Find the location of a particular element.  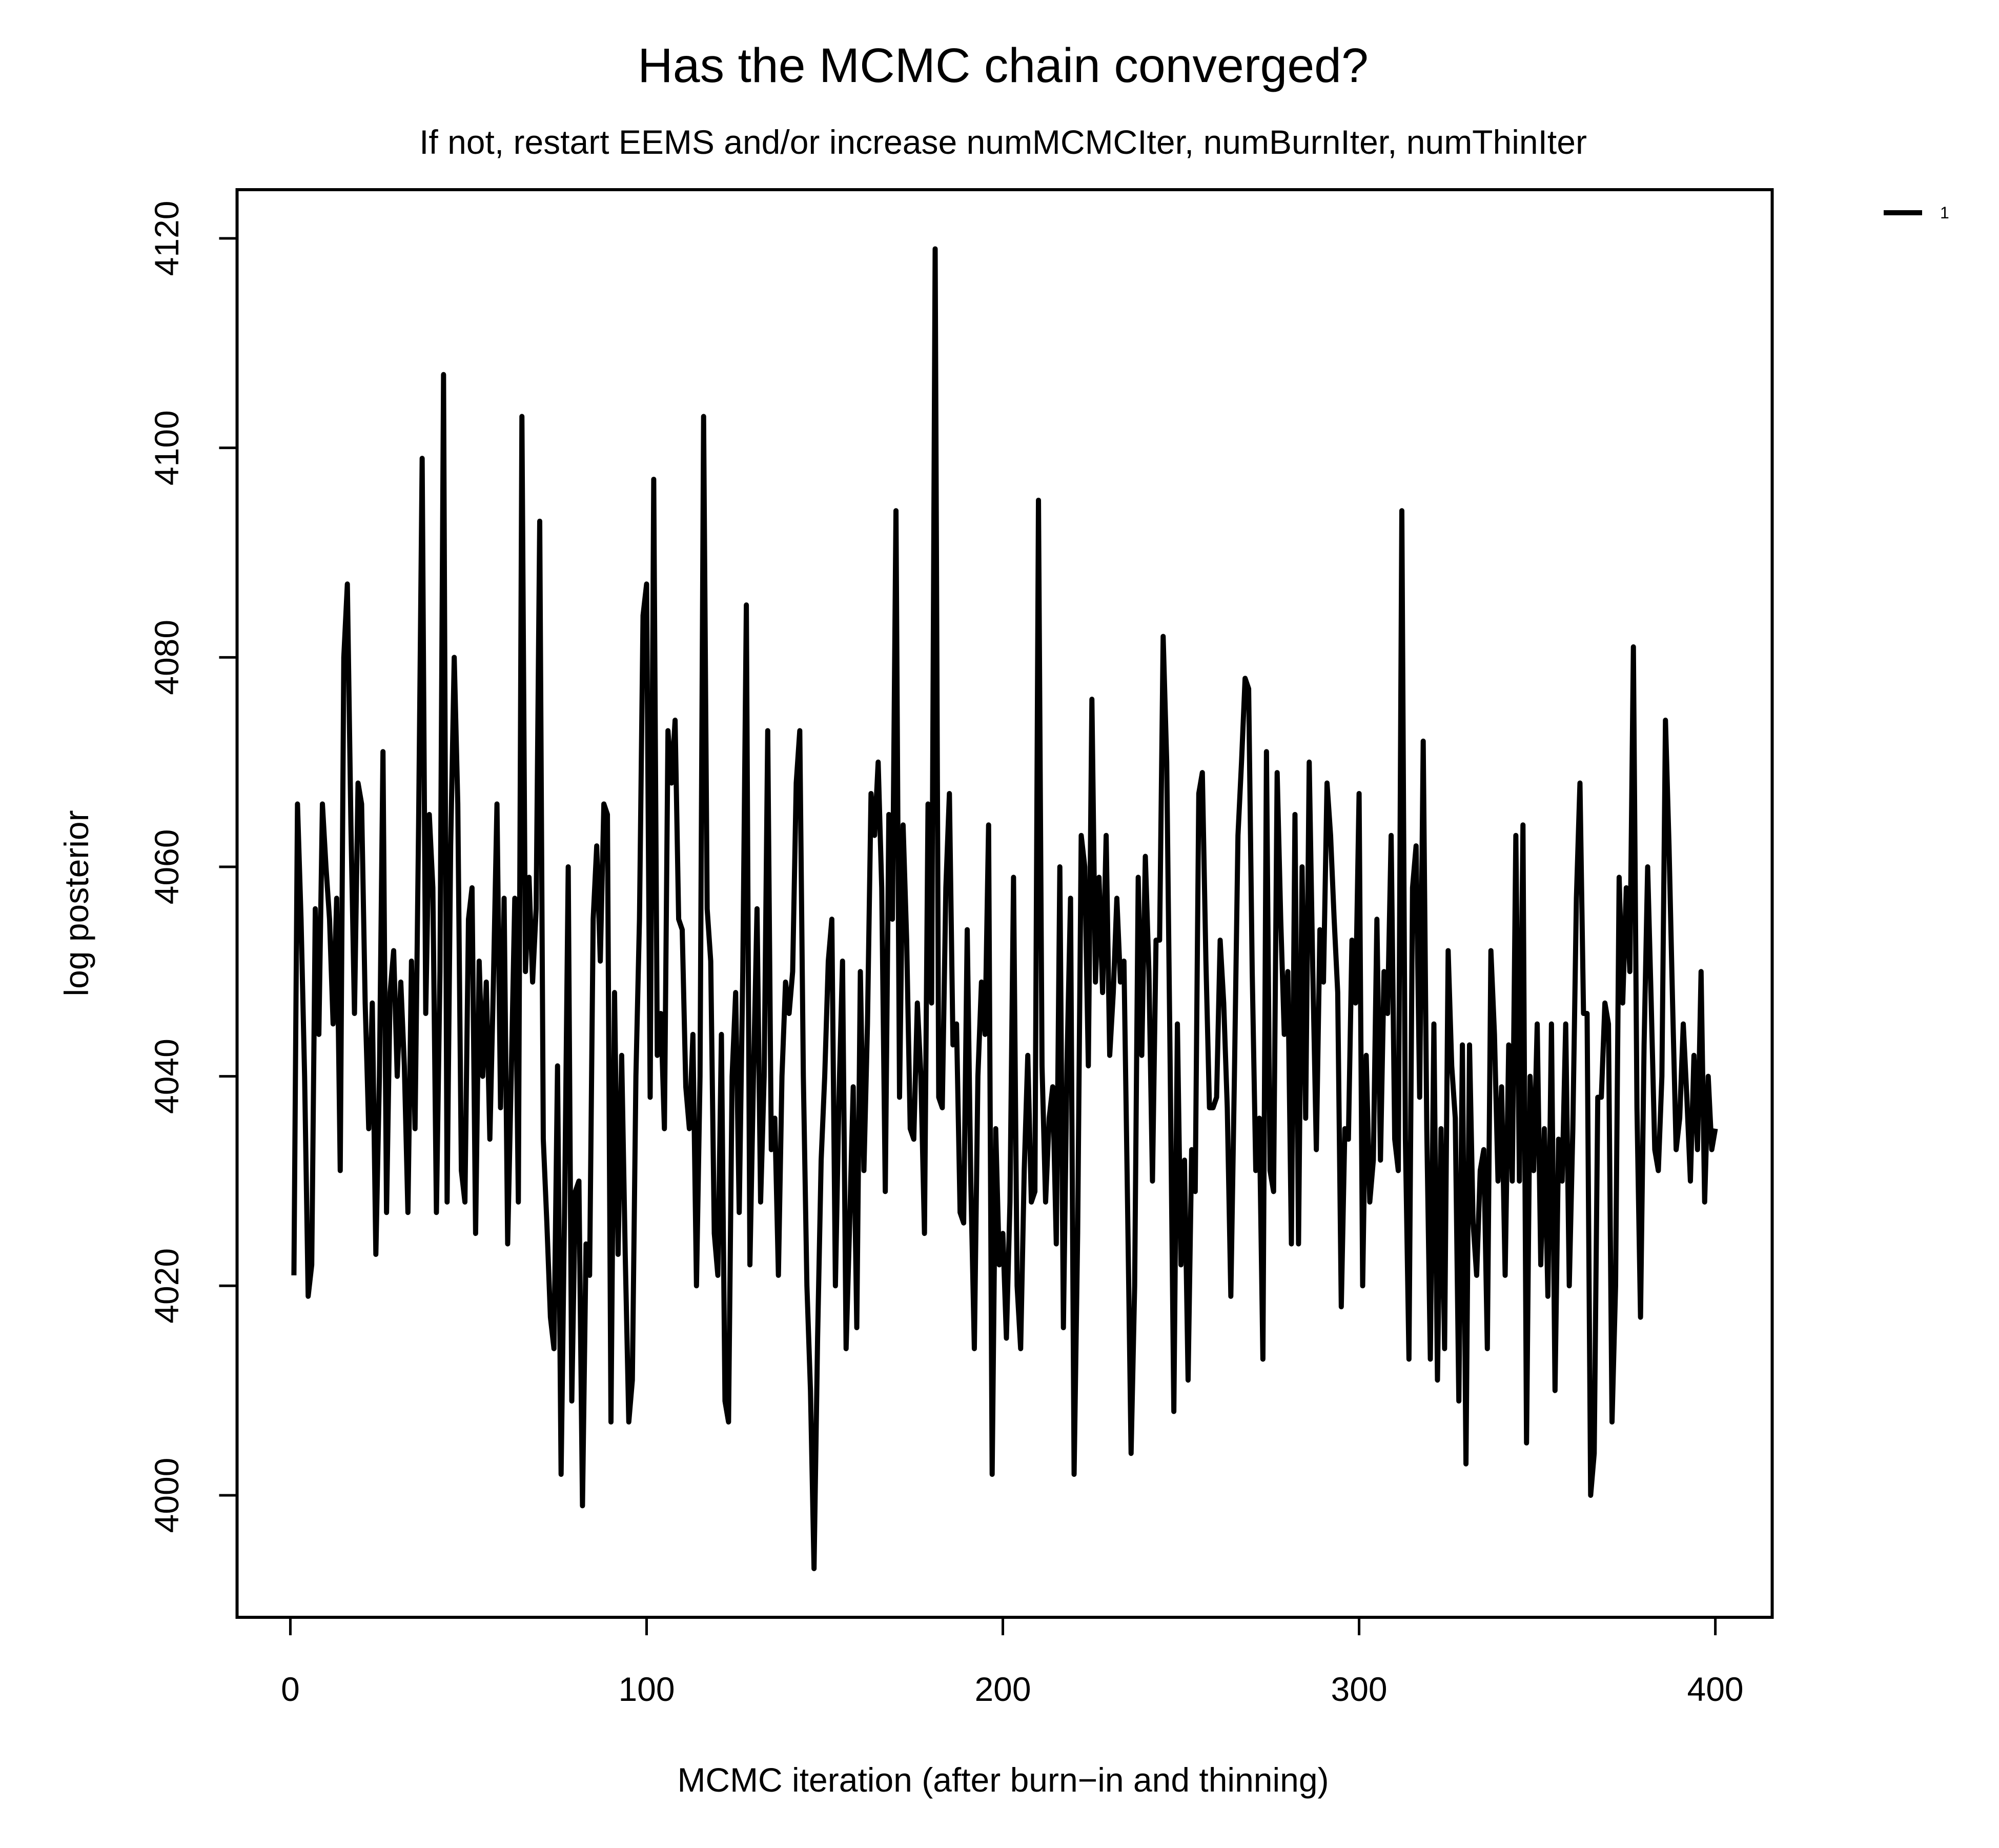

y-axis-label: log posterior is located at coordinates (76, 903).